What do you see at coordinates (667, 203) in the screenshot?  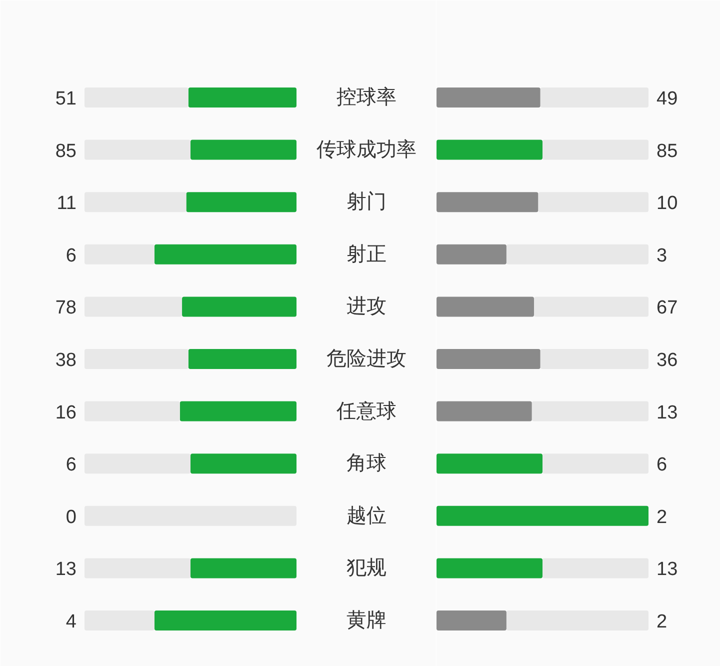 I see `text: 10` at bounding box center [667, 203].